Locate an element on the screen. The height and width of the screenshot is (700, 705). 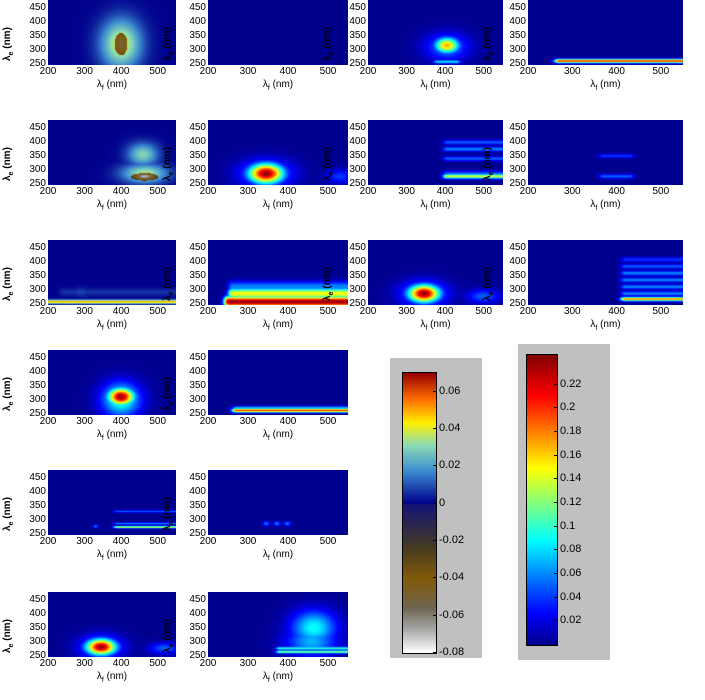
colorbar-tick-label: 0.18 is located at coordinates (571, 430).